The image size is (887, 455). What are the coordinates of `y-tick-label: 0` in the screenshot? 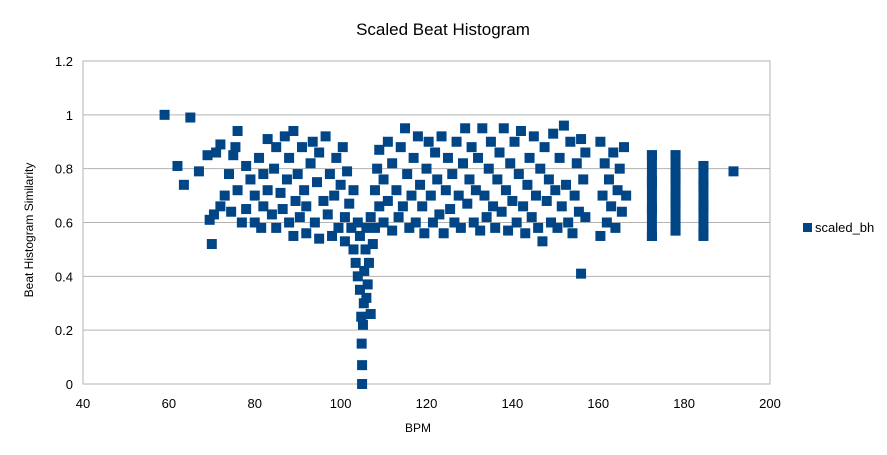 It's located at (69, 384).